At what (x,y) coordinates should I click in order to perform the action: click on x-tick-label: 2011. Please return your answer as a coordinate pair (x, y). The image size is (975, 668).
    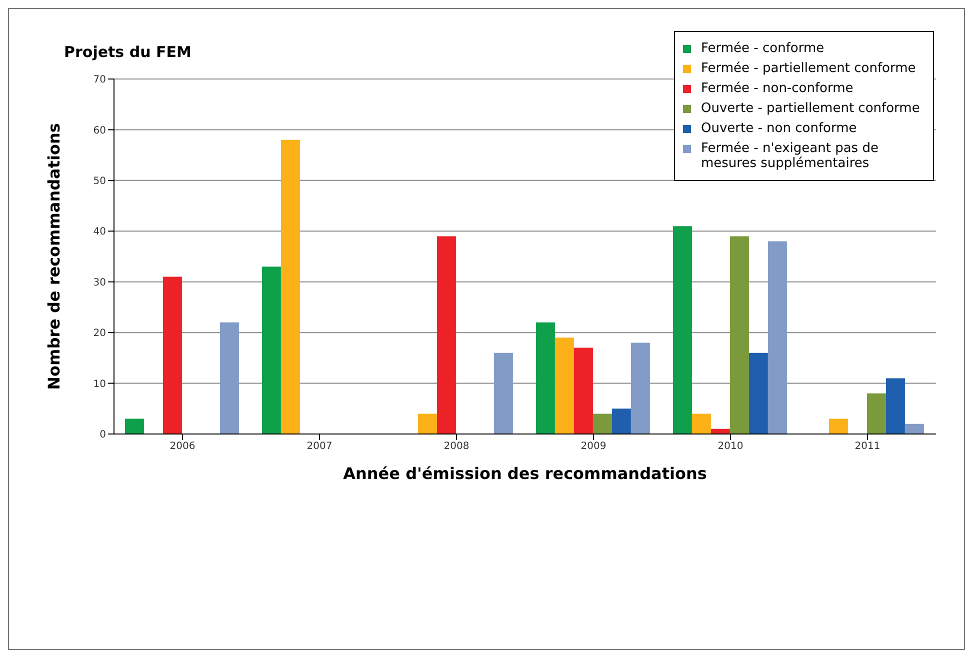
    Looking at the image, I should click on (867, 446).